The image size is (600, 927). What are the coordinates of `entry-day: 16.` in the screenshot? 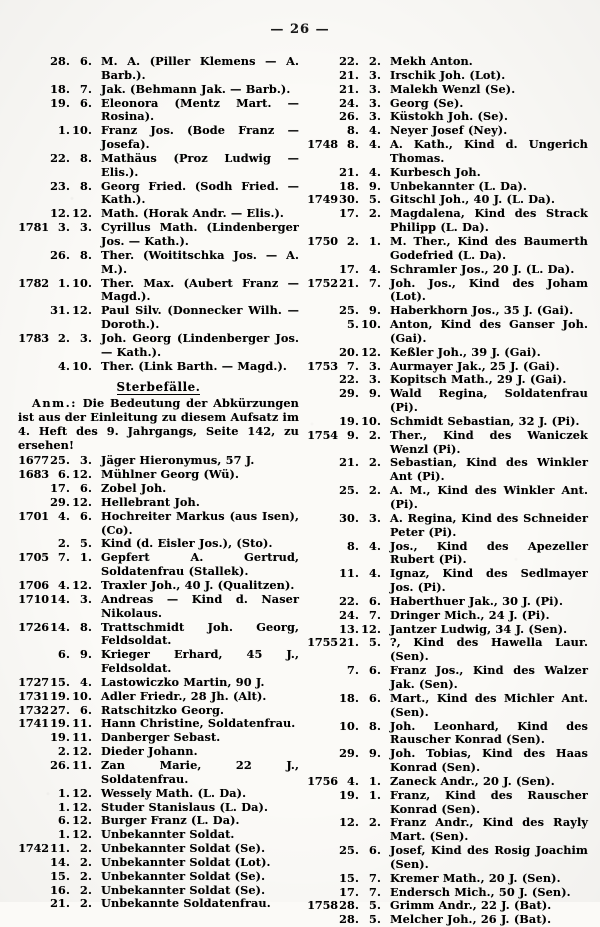 It's located at (60, 889).